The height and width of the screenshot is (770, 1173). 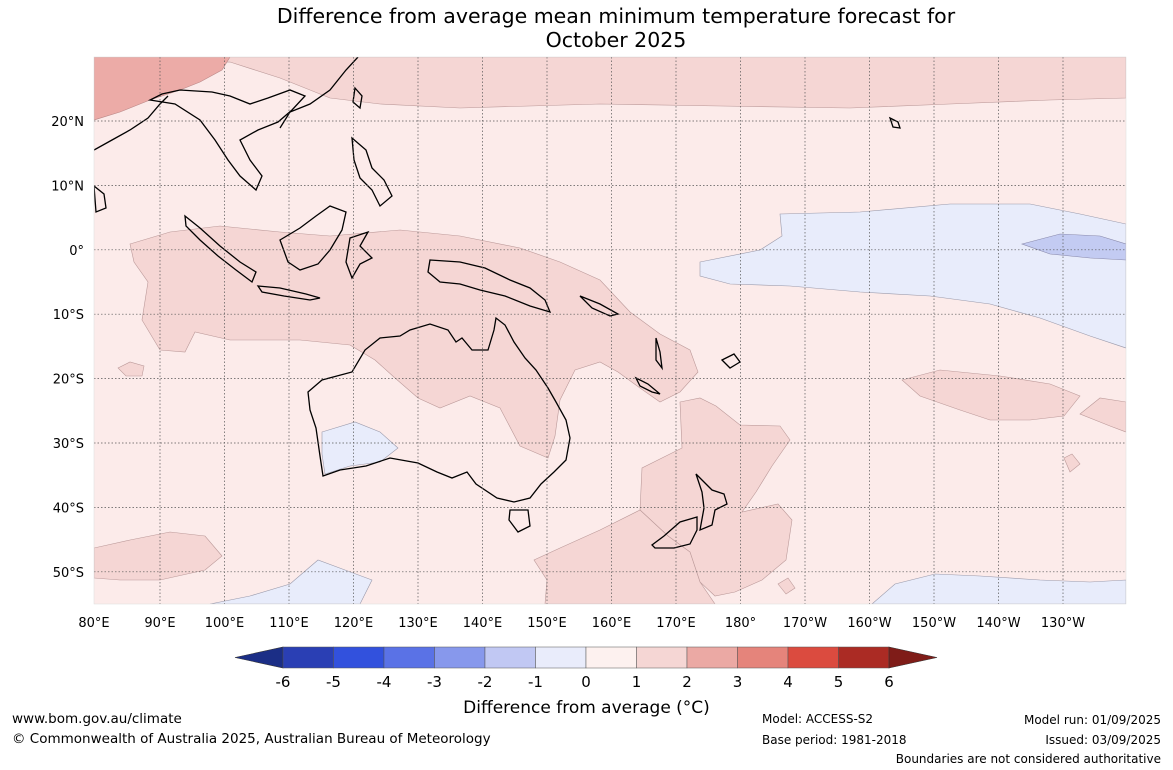 What do you see at coordinates (220, 249) in the screenshot?
I see `sumatra-outline` at bounding box center [220, 249].